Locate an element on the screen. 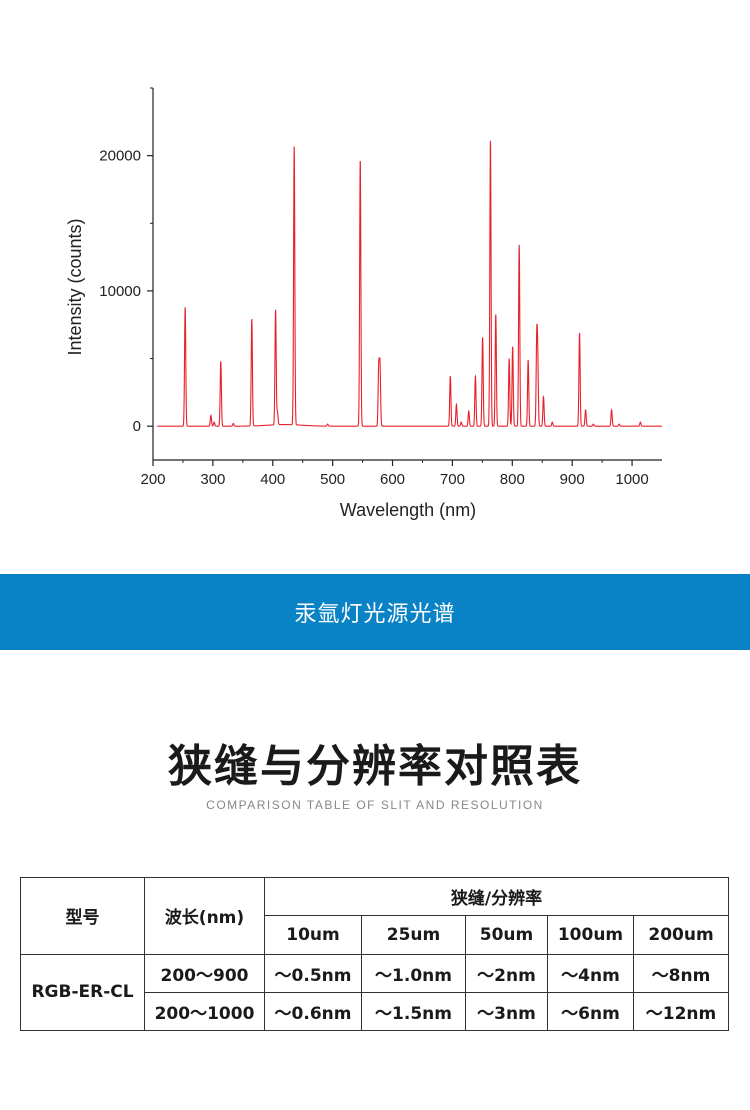 The height and width of the screenshot is (1110, 750). x-tick-label: 800 is located at coordinates (512, 479).